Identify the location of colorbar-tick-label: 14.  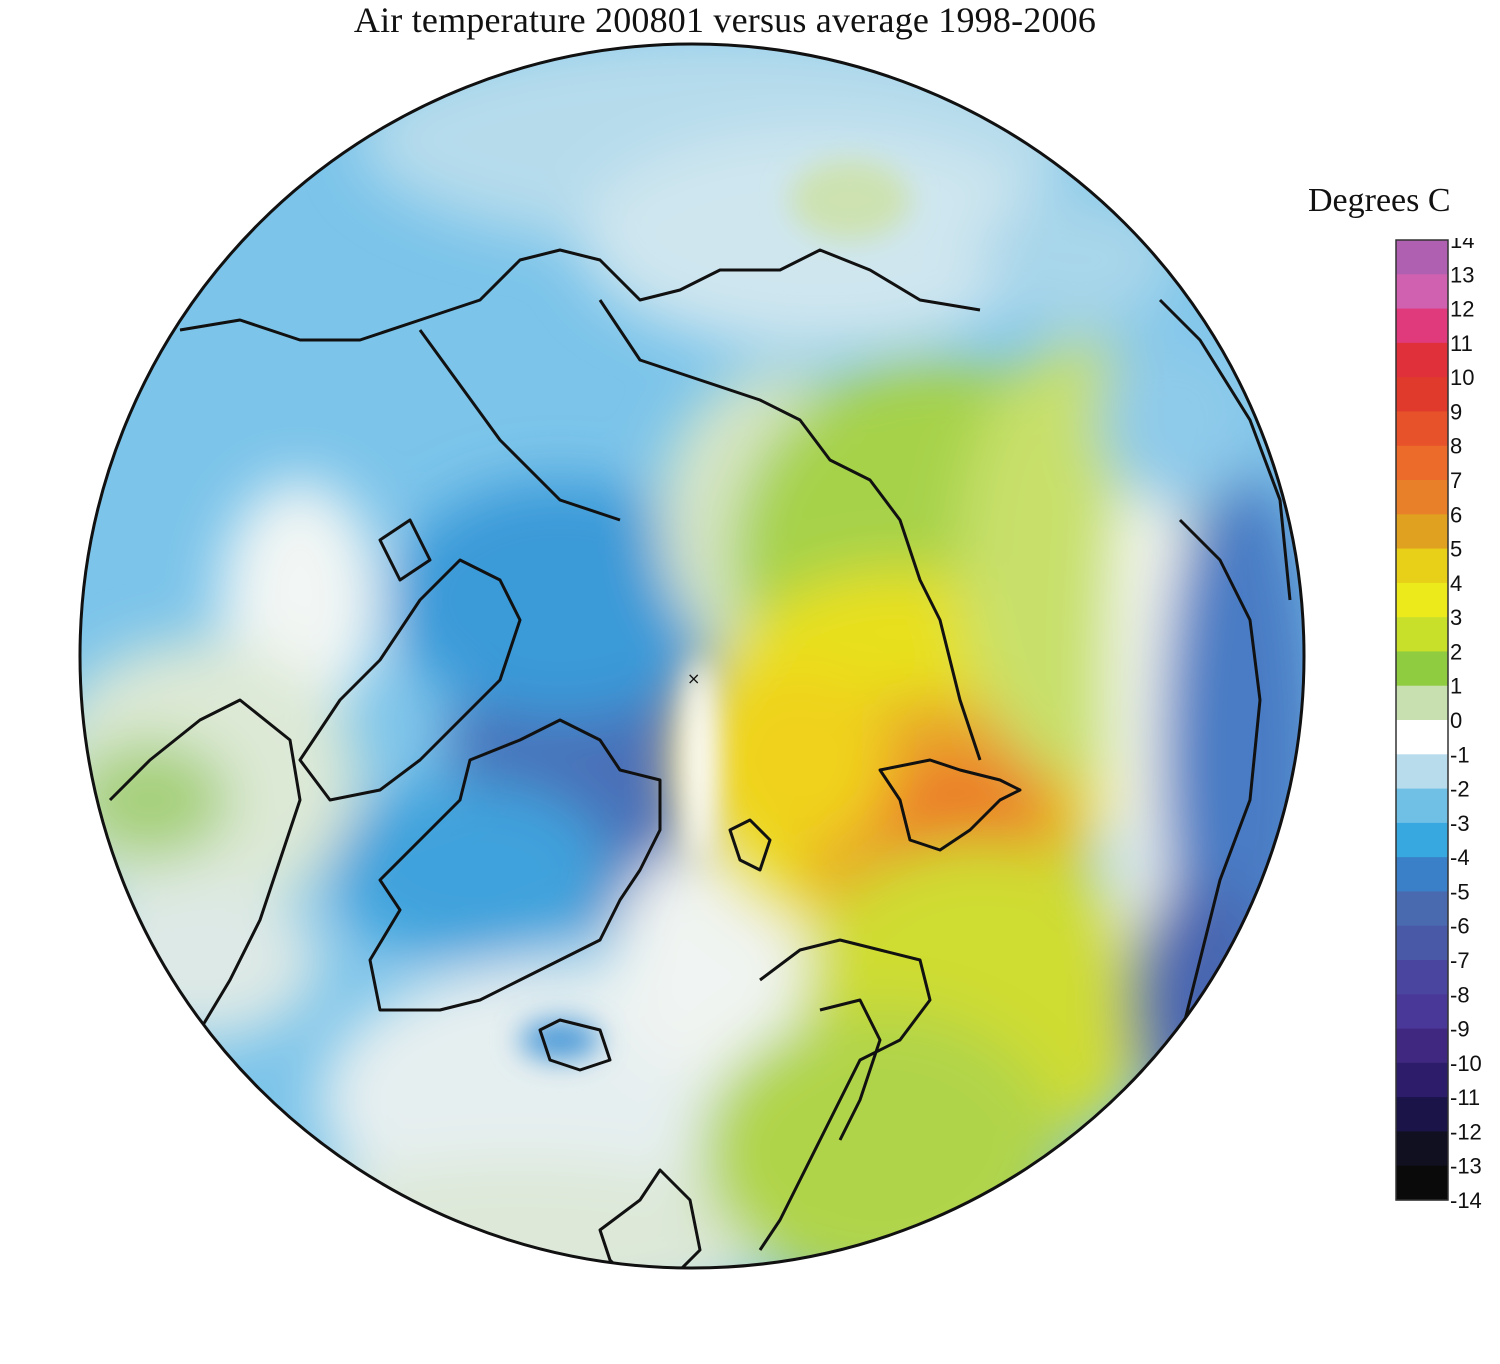
(1462, 245).